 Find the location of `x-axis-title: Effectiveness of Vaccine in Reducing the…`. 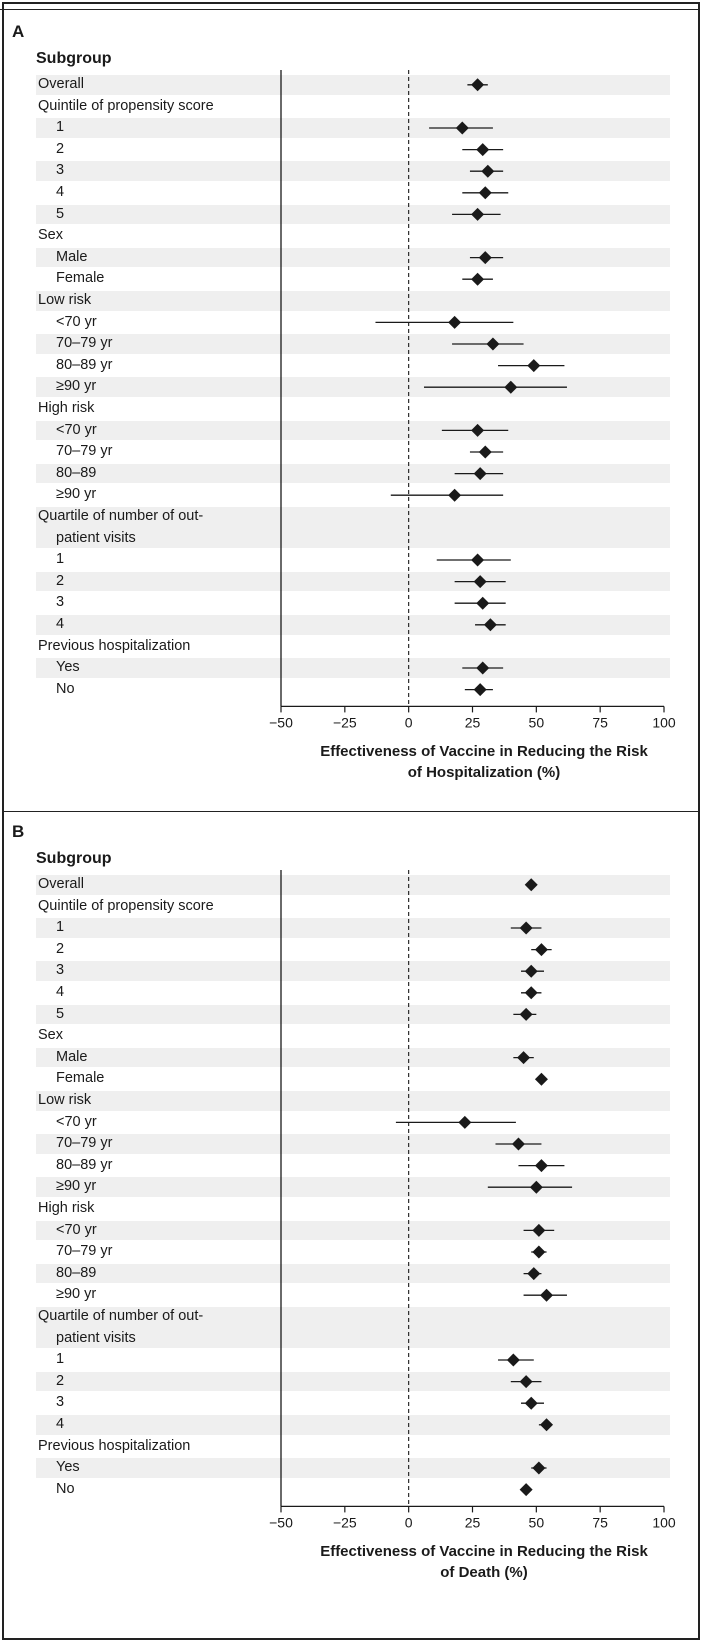

x-axis-title: Effectiveness of Vaccine in Reducing the… is located at coordinates (484, 1562).